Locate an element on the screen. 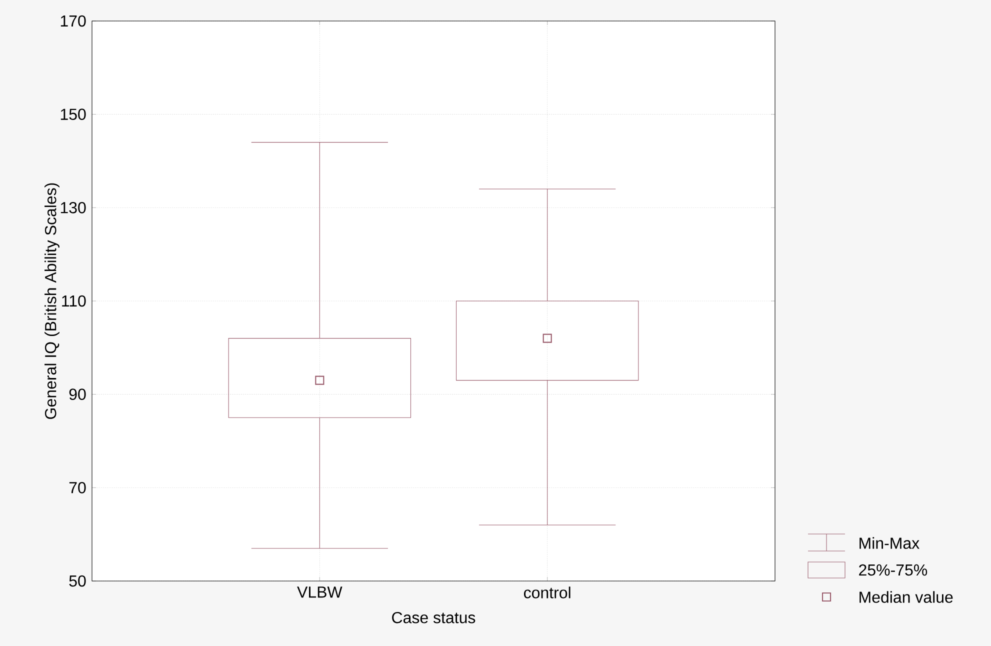  text: Min-Max is located at coordinates (890, 543).